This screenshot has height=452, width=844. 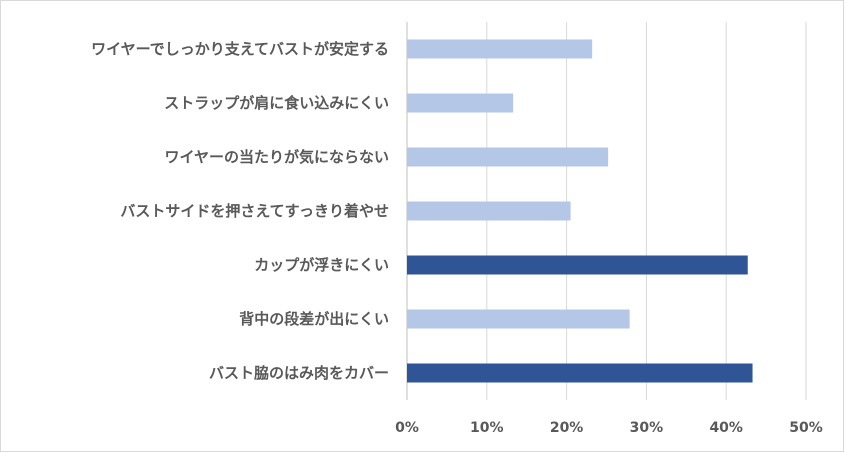 What do you see at coordinates (806, 428) in the screenshot?
I see `x-tick-label: 50%` at bounding box center [806, 428].